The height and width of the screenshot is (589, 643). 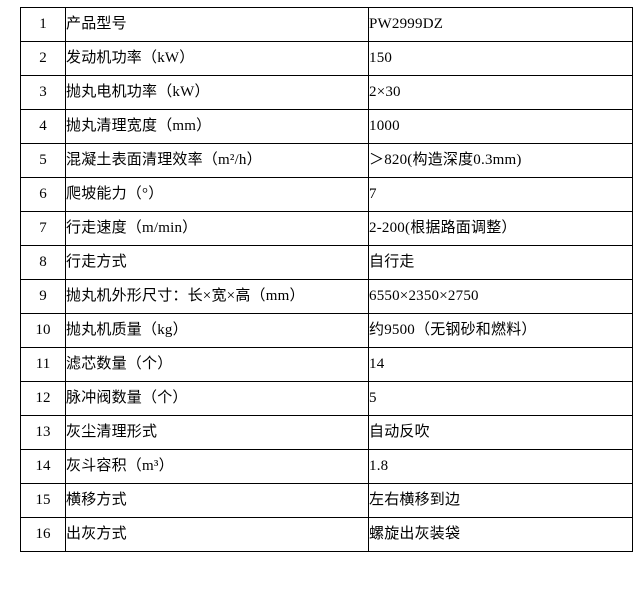 I want to click on row-index: 10, so click(x=43, y=330).